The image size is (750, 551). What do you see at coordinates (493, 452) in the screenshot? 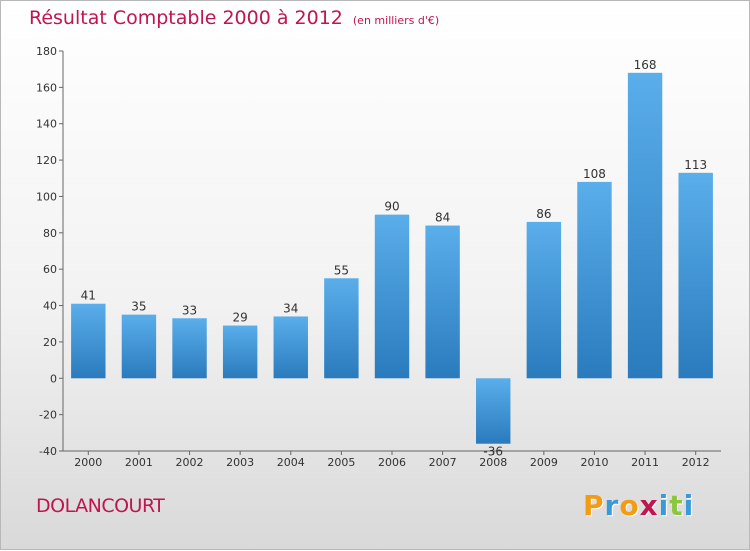
I see `bar-value-label: -36` at bounding box center [493, 452].